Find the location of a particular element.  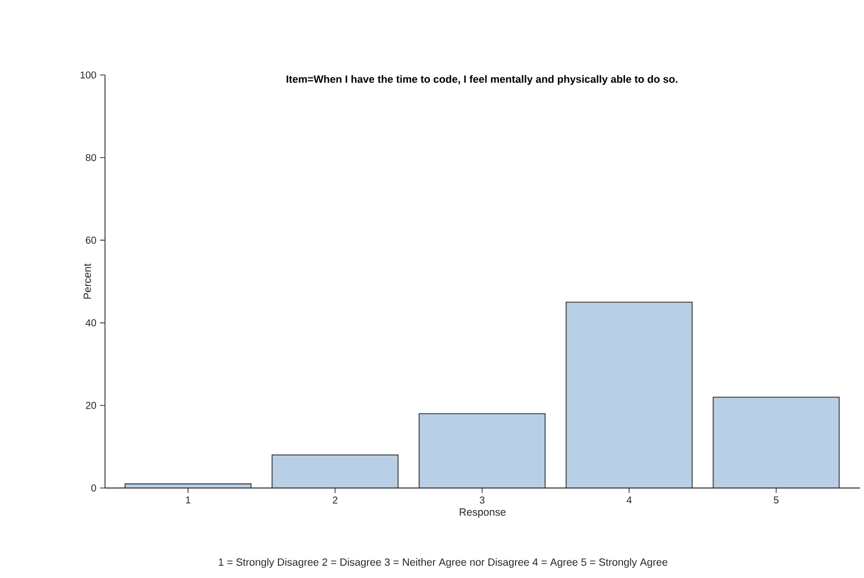

x-tick-label: 1 is located at coordinates (188, 500).